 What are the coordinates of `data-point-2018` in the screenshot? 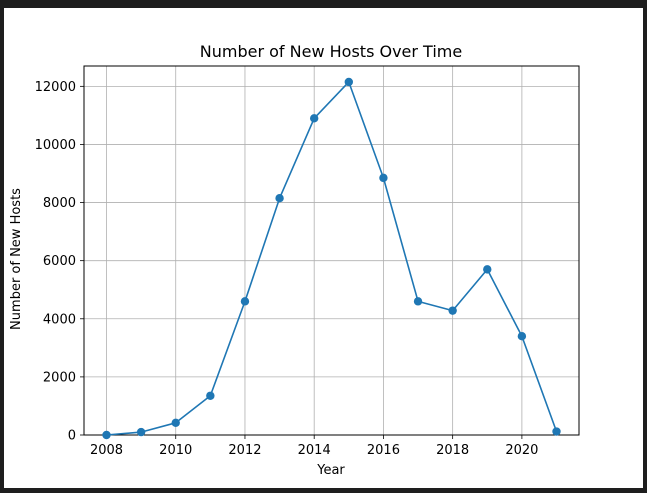 It's located at (452, 310).